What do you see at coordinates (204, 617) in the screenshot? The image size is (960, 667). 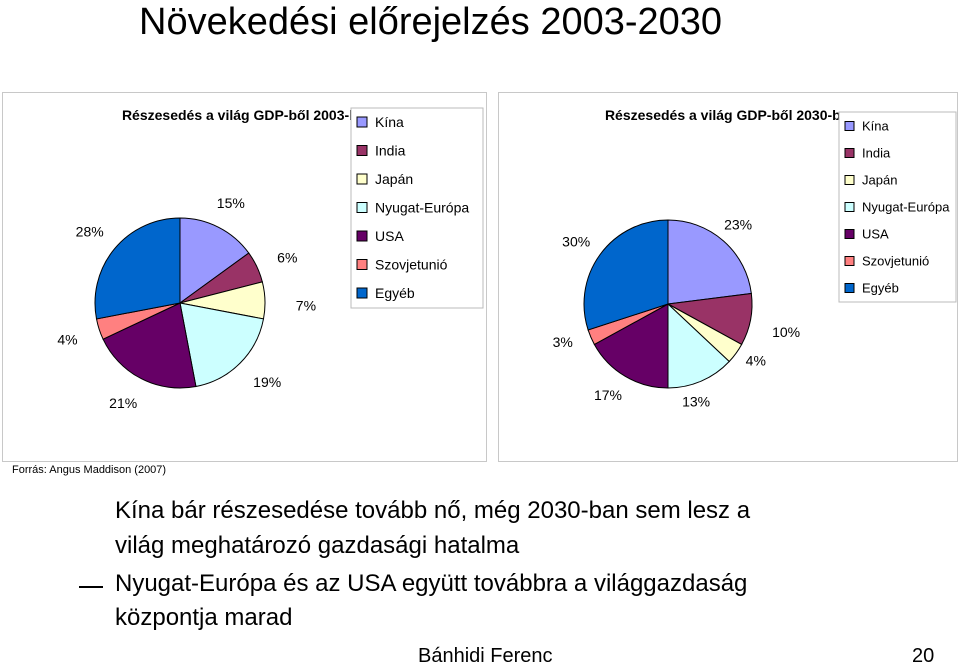 I see `bullet-2-line-2: központja marad` at bounding box center [204, 617].